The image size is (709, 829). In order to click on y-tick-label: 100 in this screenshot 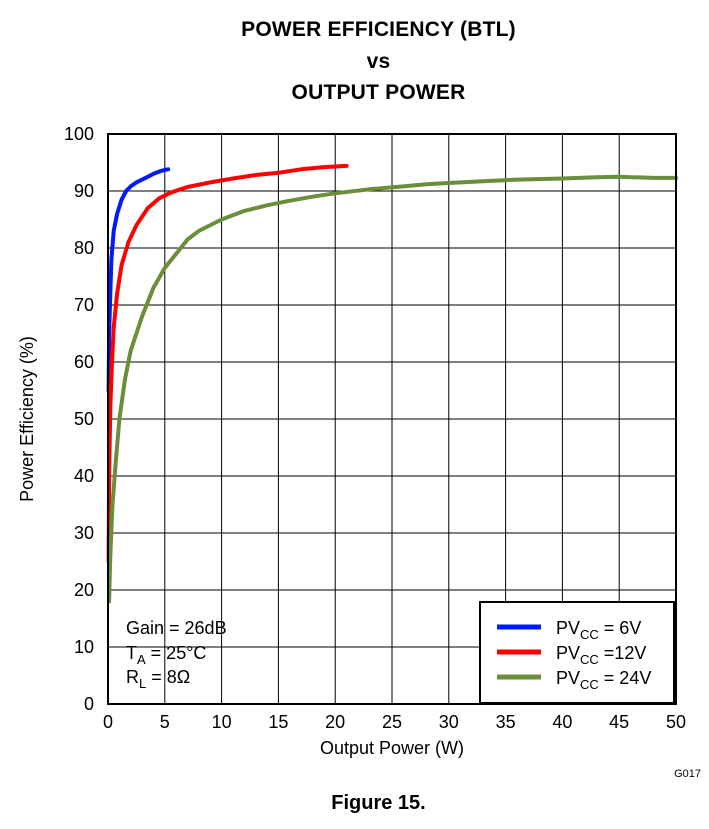, I will do `click(79, 134)`.